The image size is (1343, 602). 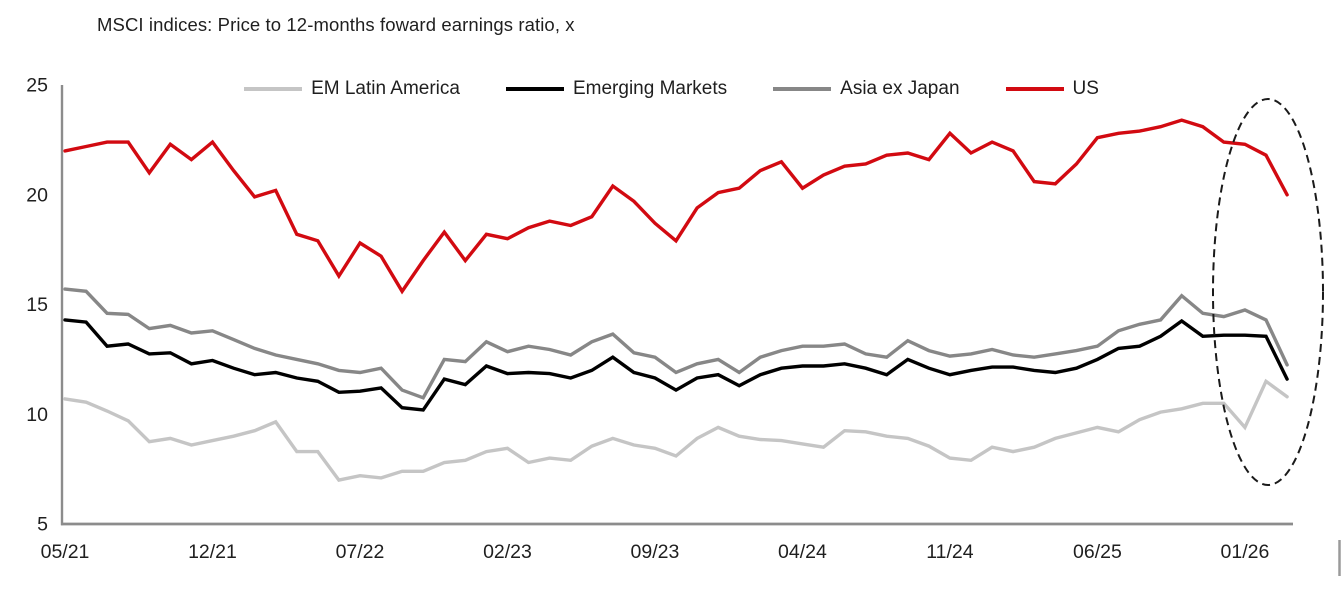 I want to click on y-tick-label: 15, so click(x=37, y=305).